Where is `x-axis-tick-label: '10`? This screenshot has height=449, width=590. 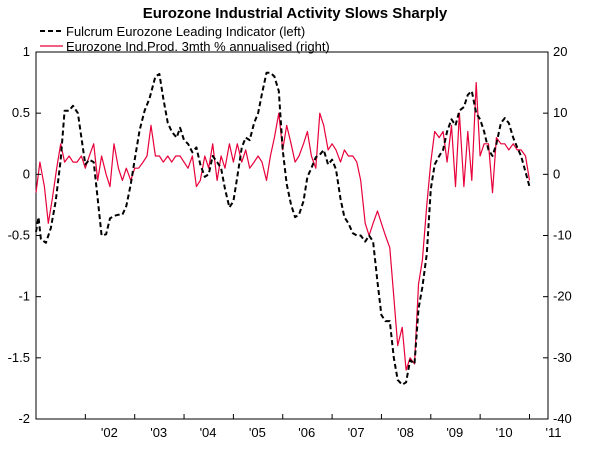 x-axis-tick-label: '10 is located at coordinates (504, 432).